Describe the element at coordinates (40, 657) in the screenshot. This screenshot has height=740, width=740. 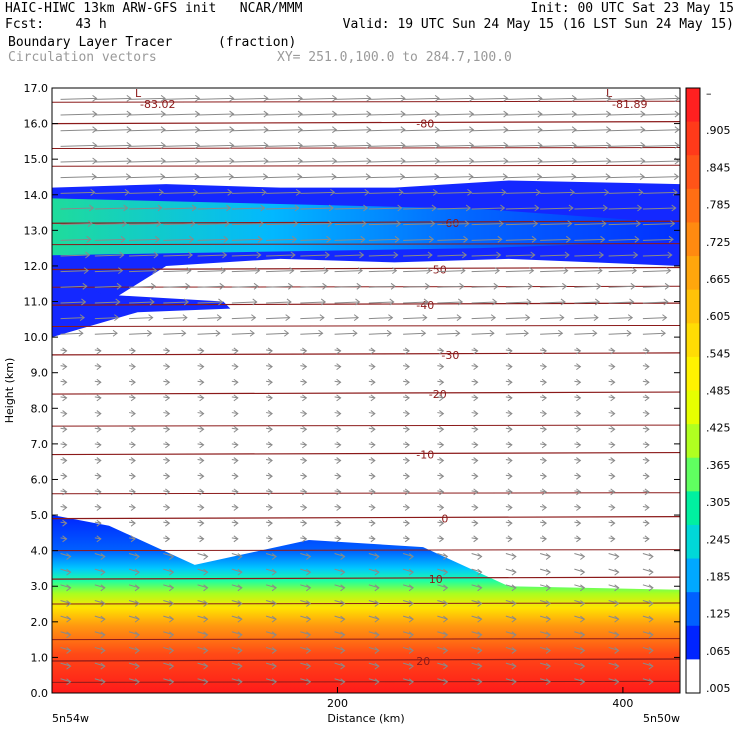
I see `y-tick-label: 1.0` at that location.